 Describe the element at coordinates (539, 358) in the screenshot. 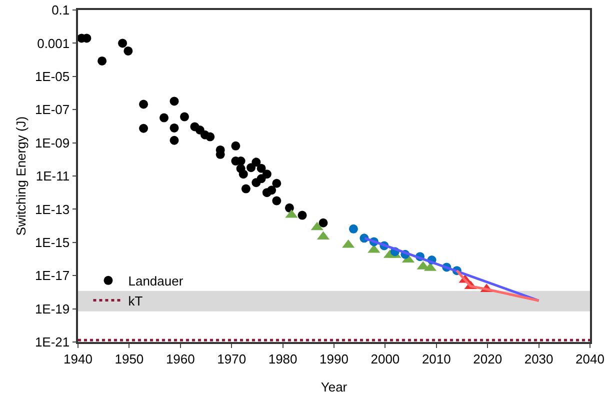

I see `x-tick-label: 2030` at that location.